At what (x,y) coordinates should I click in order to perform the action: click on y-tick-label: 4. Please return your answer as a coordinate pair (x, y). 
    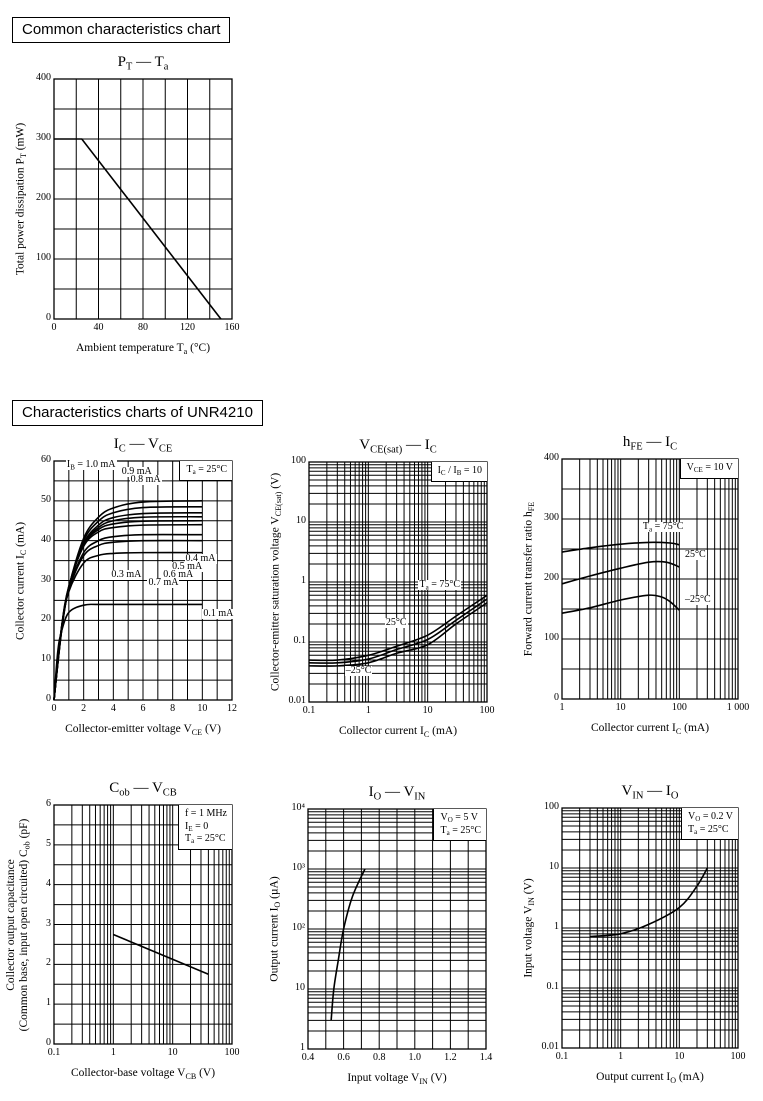
    Looking at the image, I should click on (48, 883).